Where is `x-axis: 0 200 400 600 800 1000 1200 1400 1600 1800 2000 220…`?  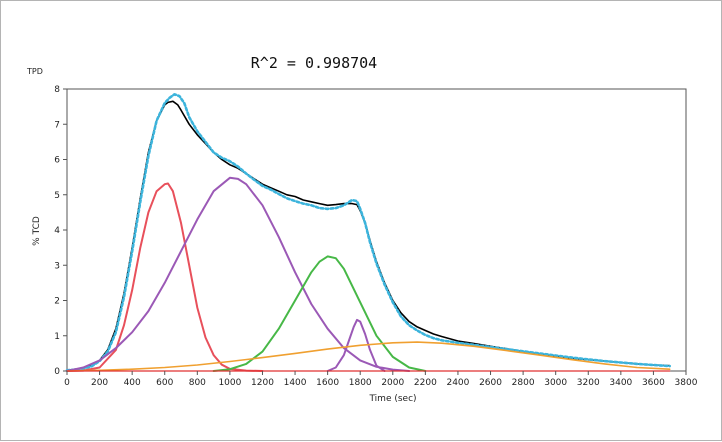 x-axis: 0 200 400 600 800 1000 1200 1400 1600 1800 2000 220… is located at coordinates (381, 379).